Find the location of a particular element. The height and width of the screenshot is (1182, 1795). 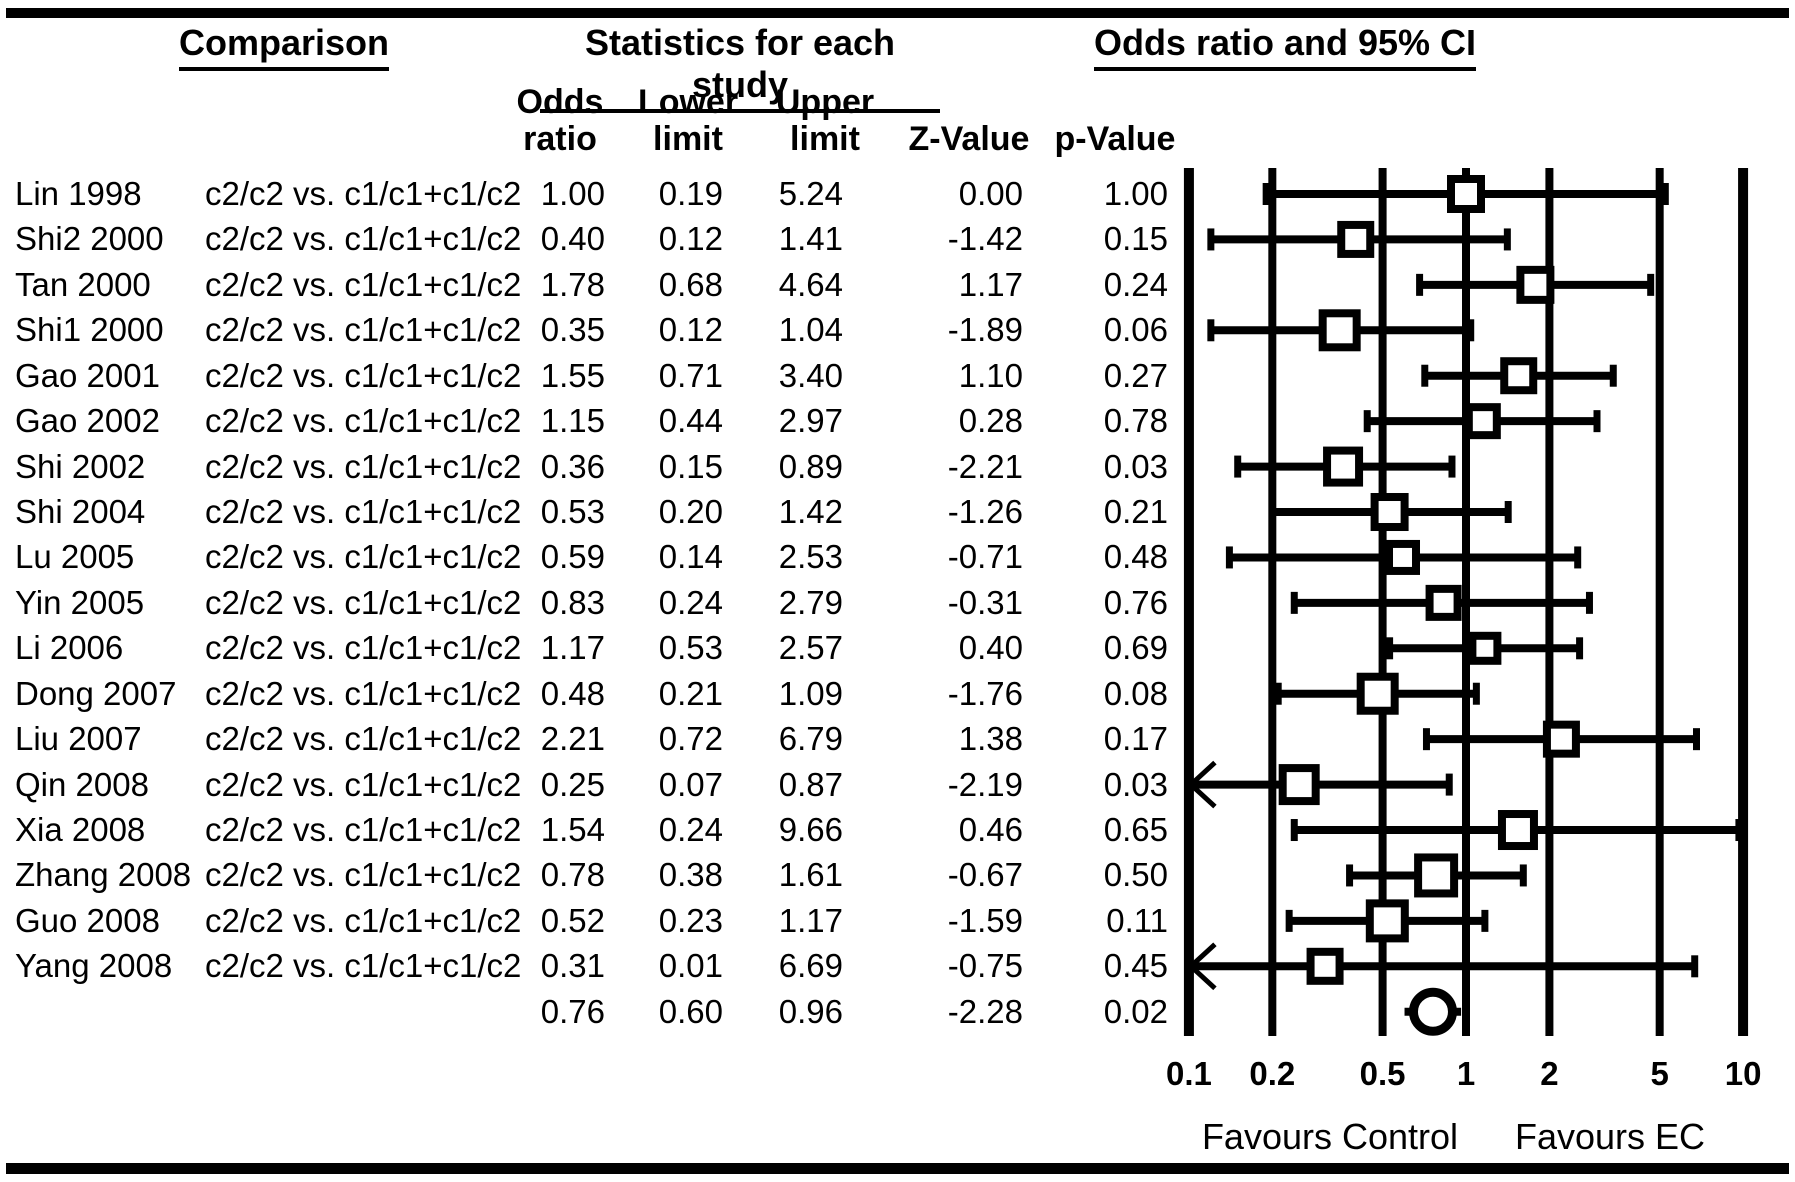

lower-limit-value: 0.72 is located at coordinates (690, 739).